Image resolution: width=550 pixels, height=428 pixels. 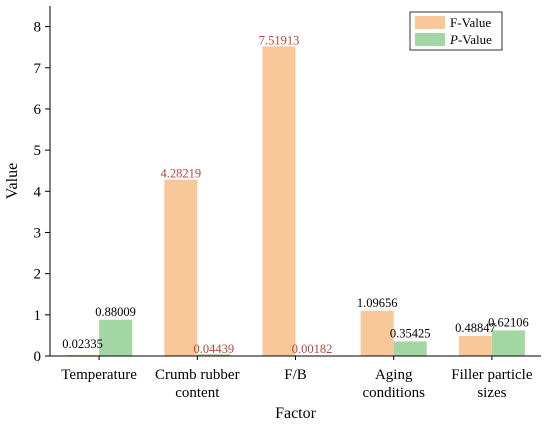 What do you see at coordinates (82, 344) in the screenshot?
I see `data-label-f-value-0: 0.02335` at bounding box center [82, 344].